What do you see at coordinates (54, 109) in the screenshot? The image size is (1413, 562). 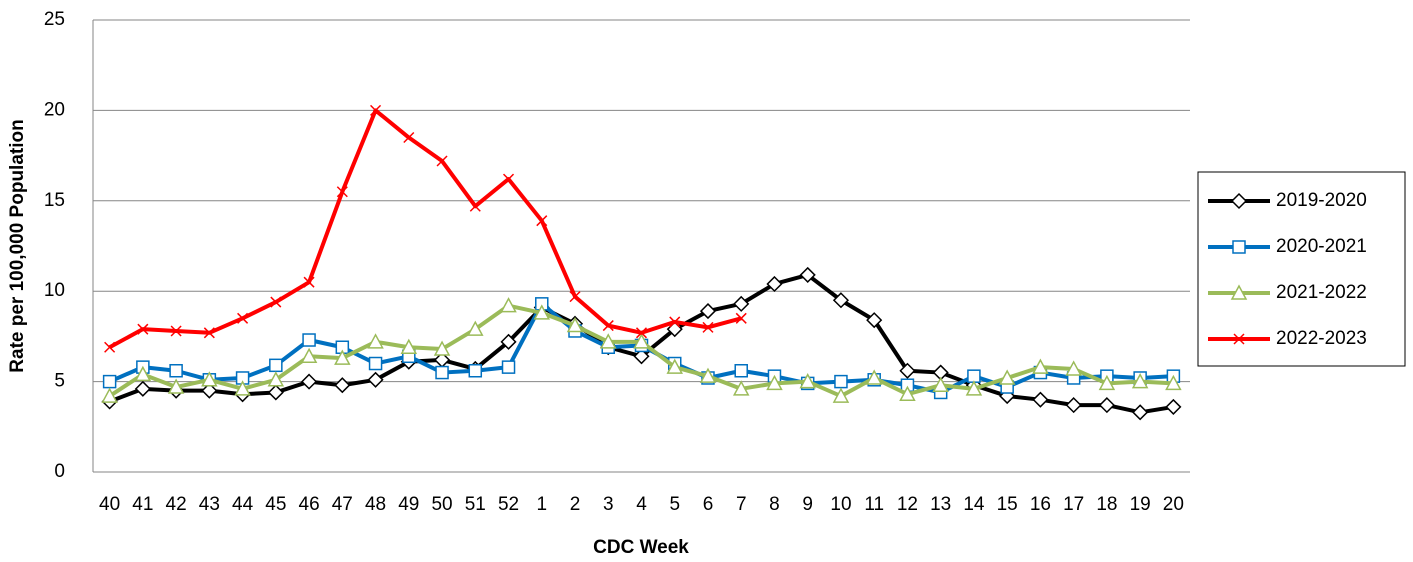 I see `y-tick-label: 20` at bounding box center [54, 109].